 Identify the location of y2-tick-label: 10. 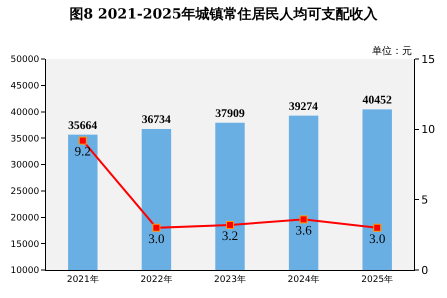
(428, 129).